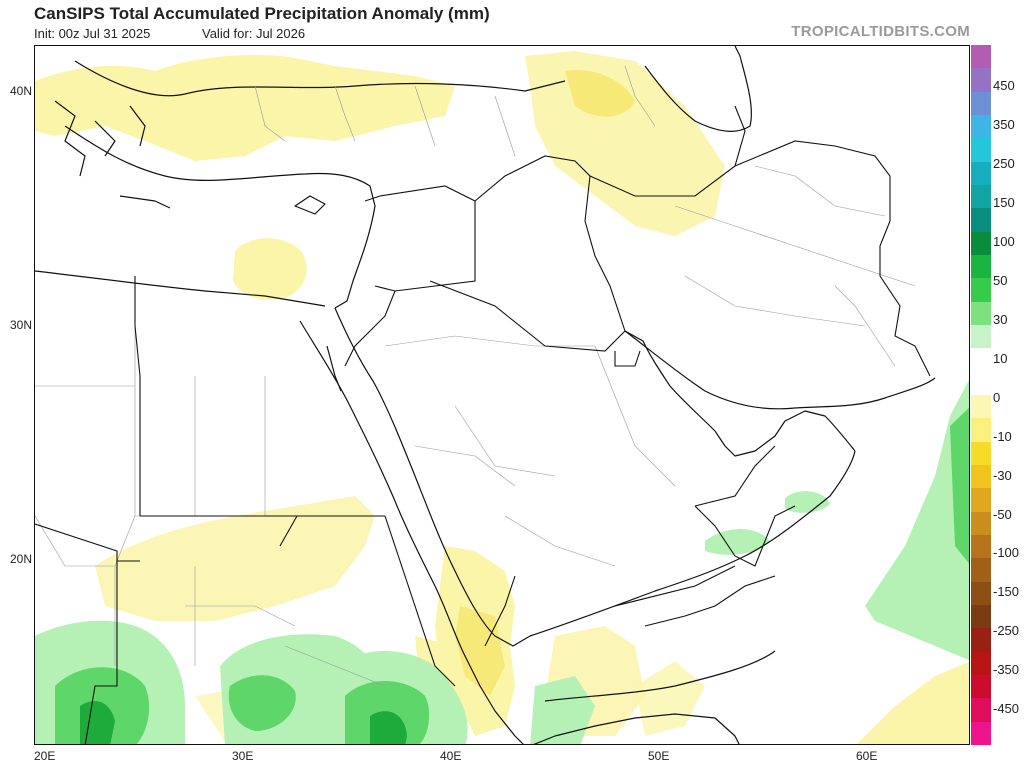 This screenshot has width=1024, height=766. Describe the element at coordinates (1002, 475) in the screenshot. I see `colorbar-tick-label: -30` at that location.